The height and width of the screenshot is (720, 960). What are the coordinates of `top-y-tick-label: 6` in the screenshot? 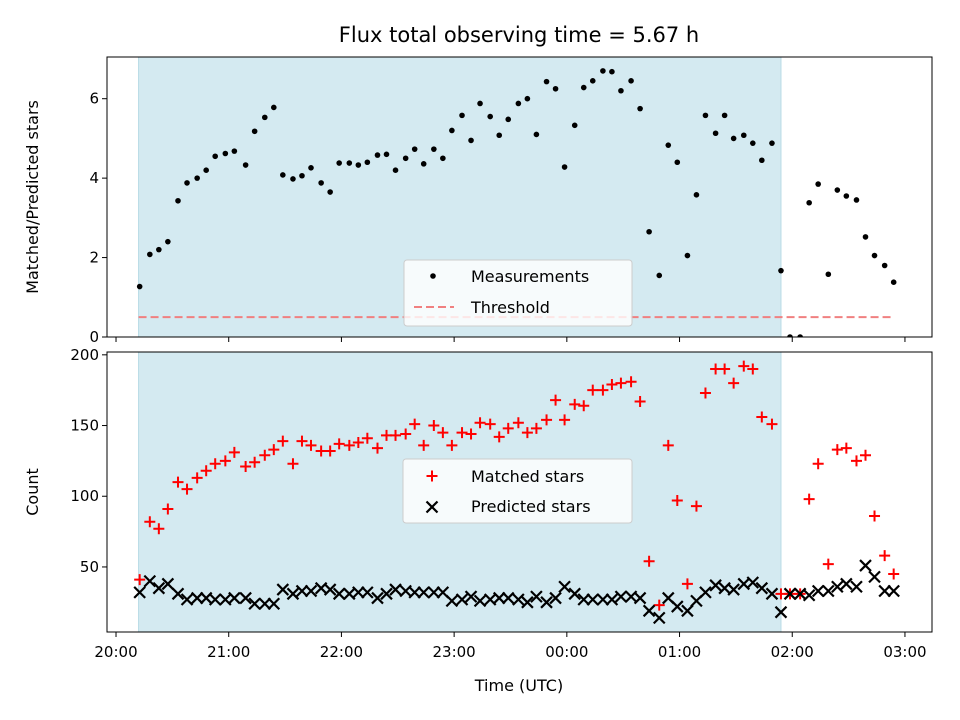 It's located at (94, 99).